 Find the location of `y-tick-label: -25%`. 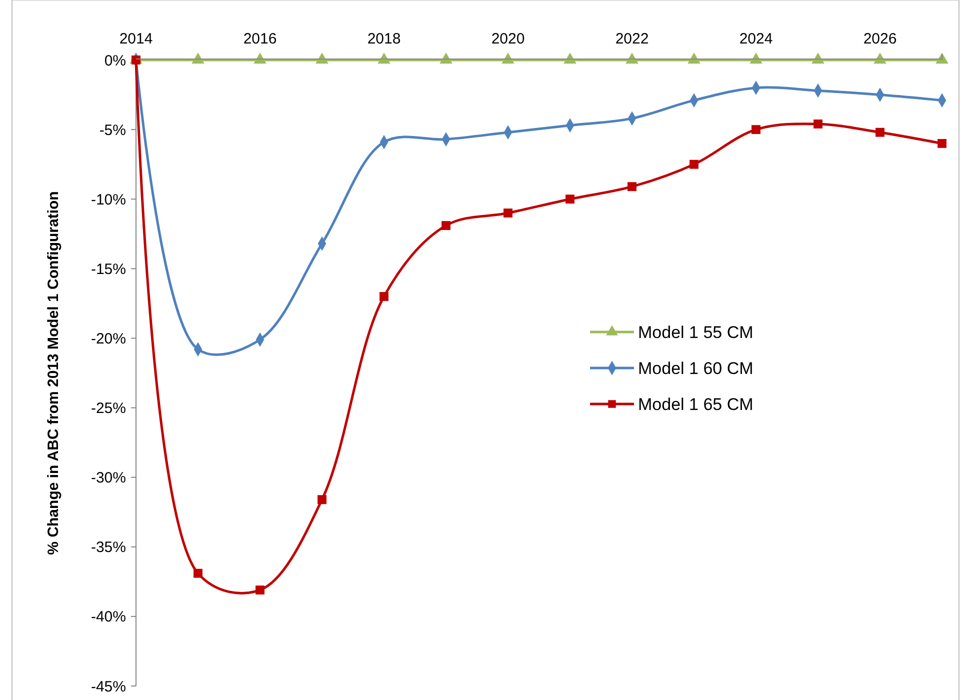

y-tick-label: -25% is located at coordinates (108, 409).